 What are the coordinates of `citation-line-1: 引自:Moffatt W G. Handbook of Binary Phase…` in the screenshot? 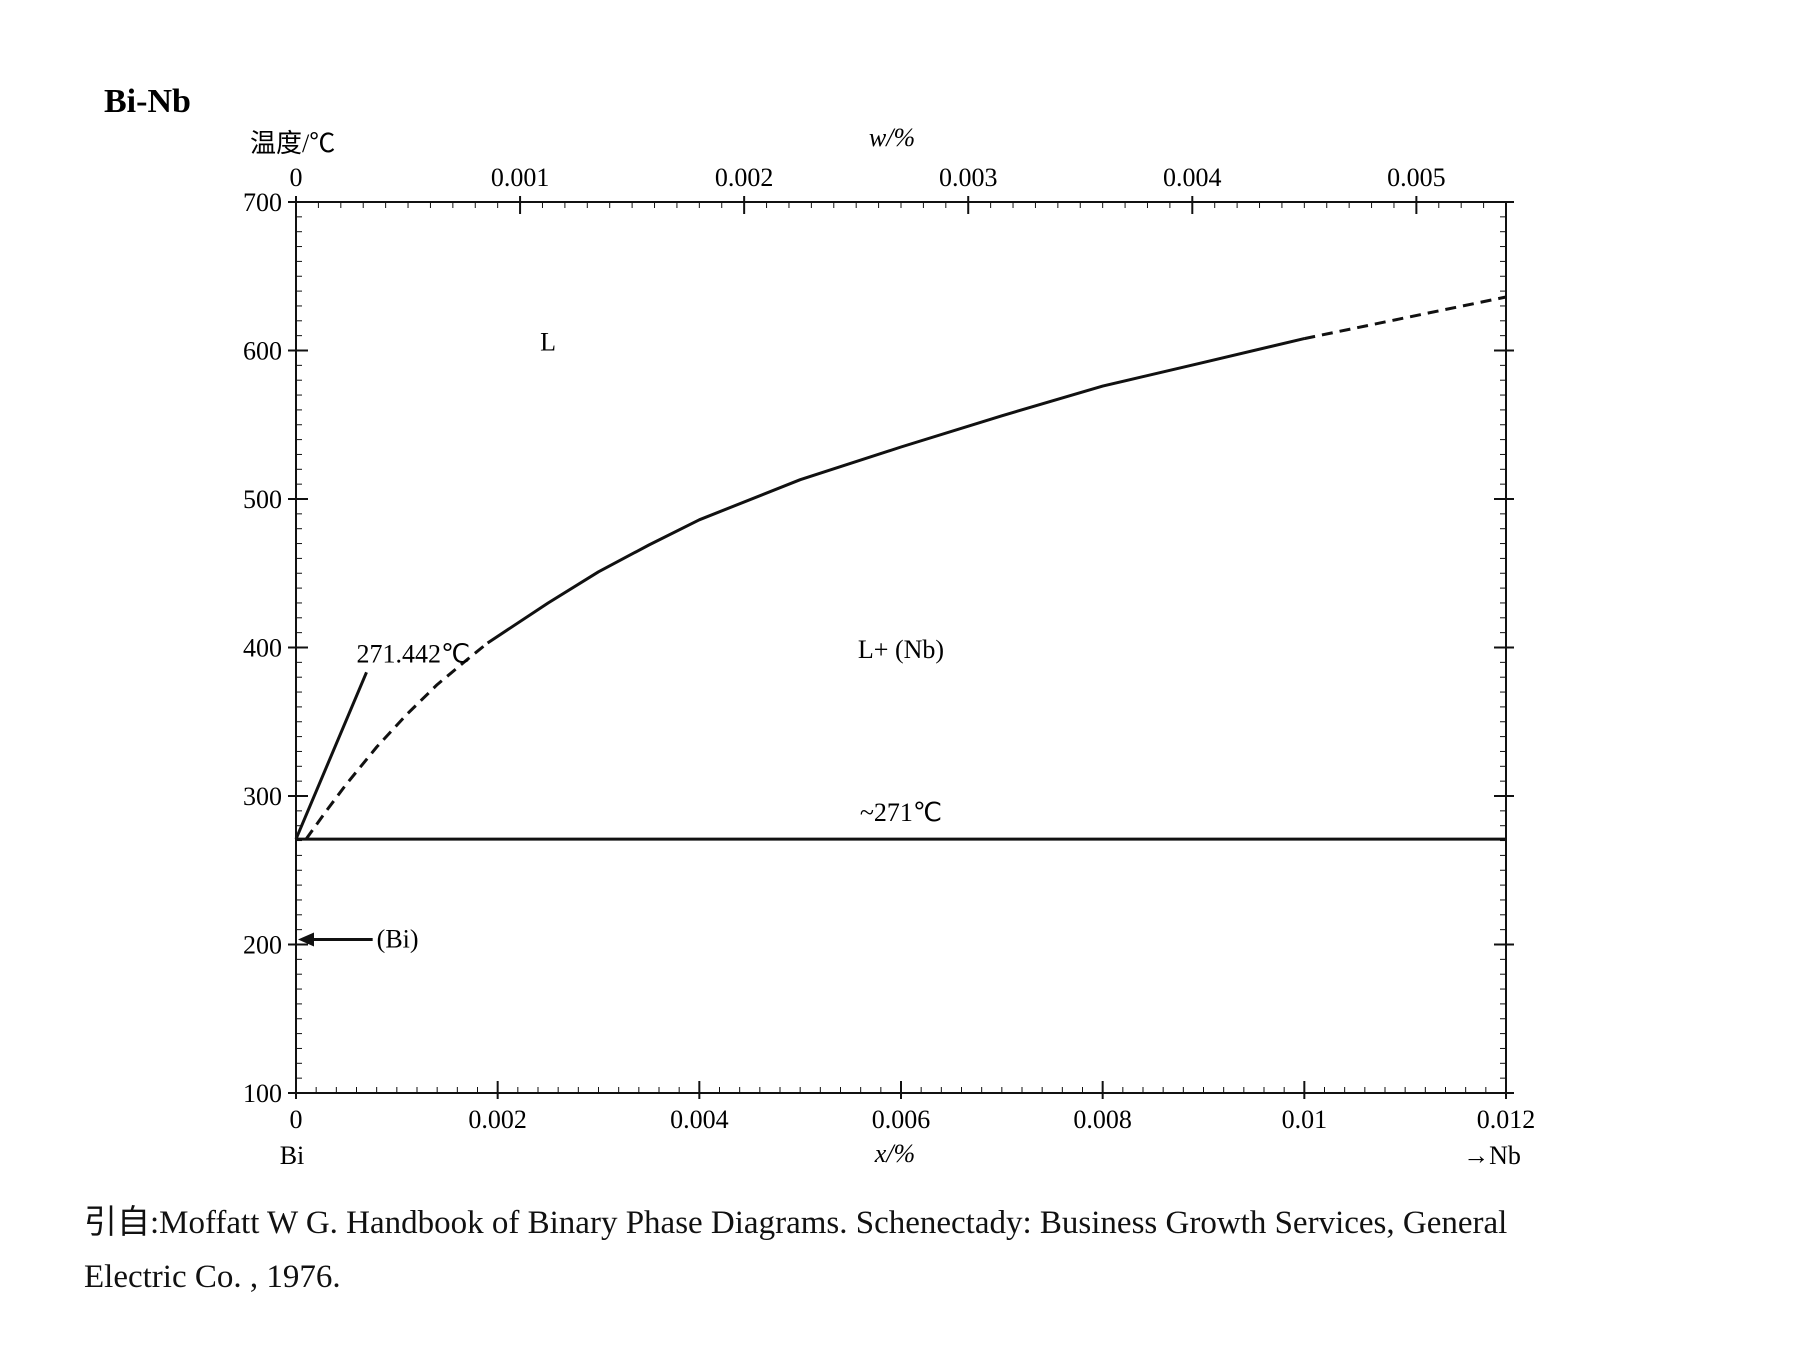 It's located at (796, 1223).